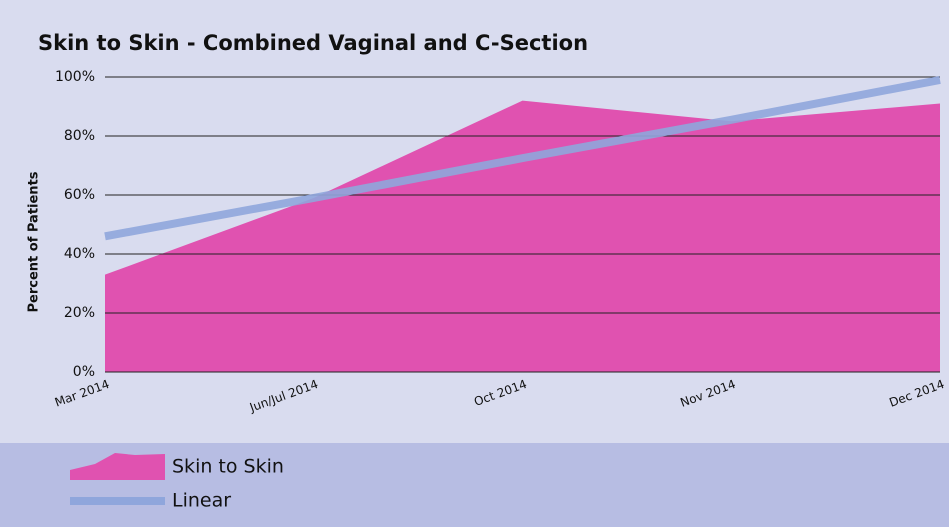 This screenshot has width=949, height=527. What do you see at coordinates (79, 313) in the screenshot?
I see `y-tick-label: 20%` at bounding box center [79, 313].